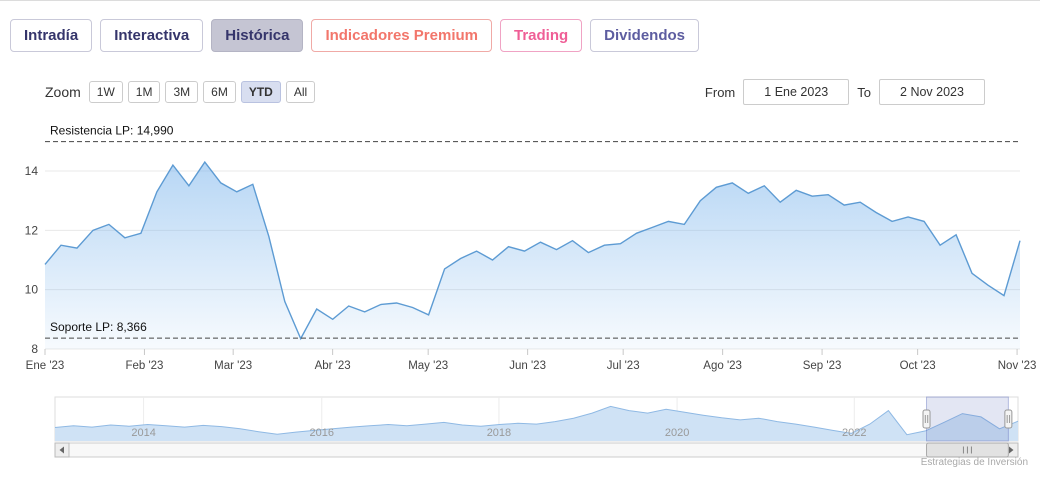 The height and width of the screenshot is (479, 1040). What do you see at coordinates (822, 366) in the screenshot?
I see `x-axis-label: Sep '23` at bounding box center [822, 366].